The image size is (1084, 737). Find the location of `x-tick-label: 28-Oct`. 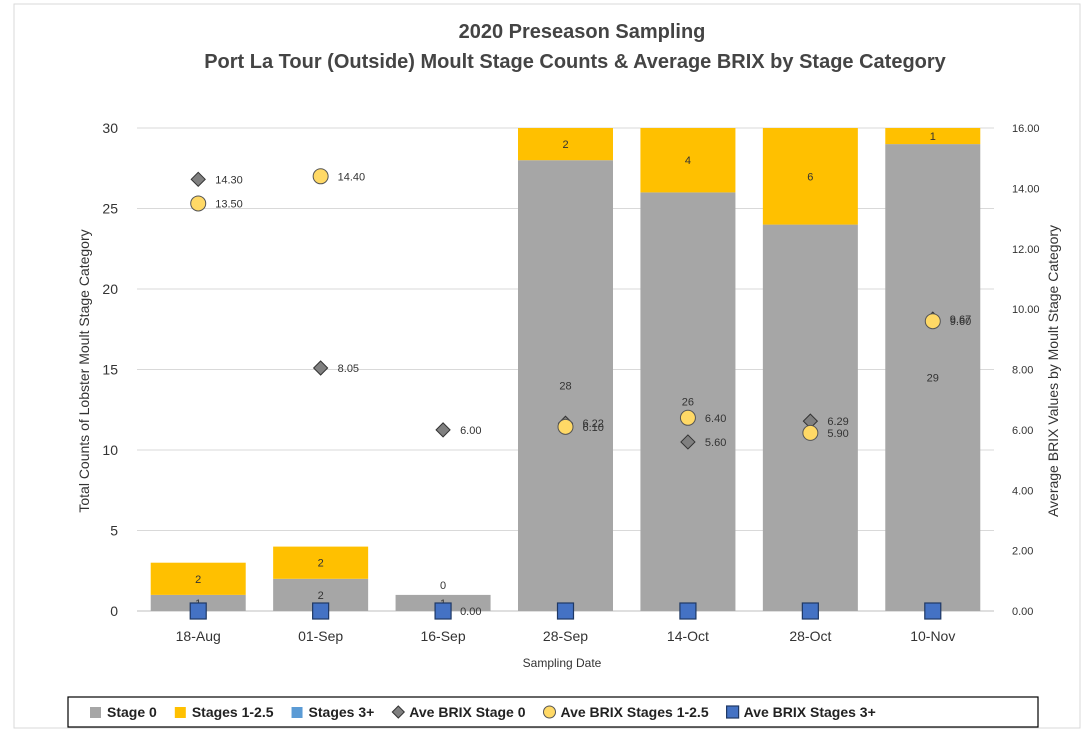

x-tick-label: 28-Oct is located at coordinates (810, 636).